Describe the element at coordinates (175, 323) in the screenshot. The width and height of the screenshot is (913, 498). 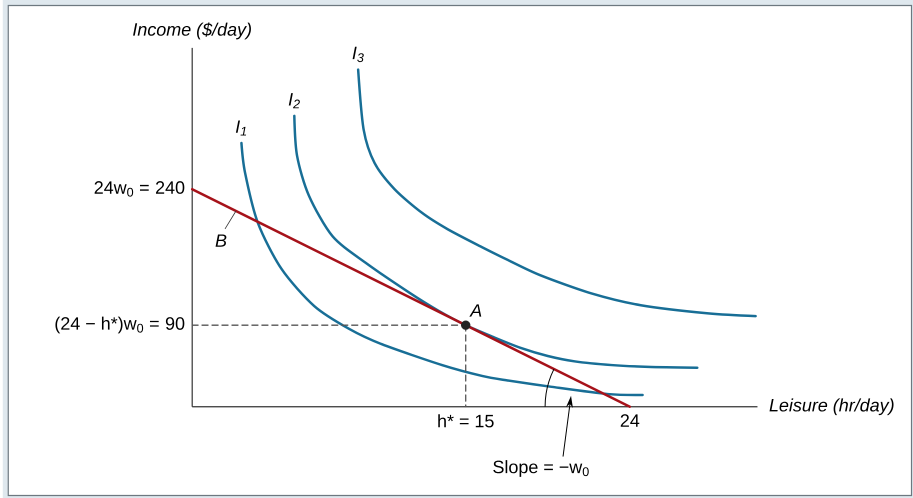
I see `y-tick-label: 90` at that location.